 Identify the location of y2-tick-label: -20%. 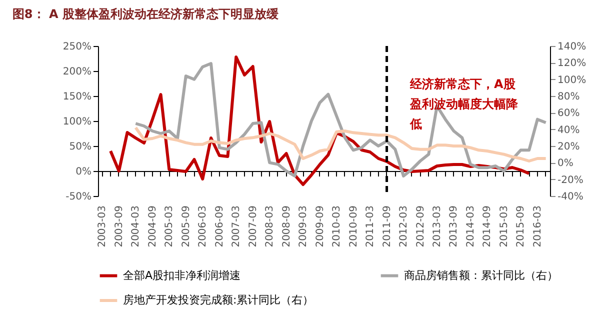
(571, 180).